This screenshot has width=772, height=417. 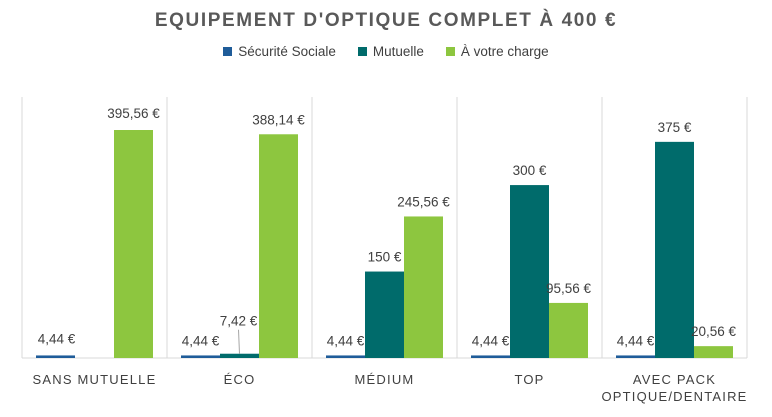 What do you see at coordinates (530, 170) in the screenshot?
I see `data-label: 300 €` at bounding box center [530, 170].